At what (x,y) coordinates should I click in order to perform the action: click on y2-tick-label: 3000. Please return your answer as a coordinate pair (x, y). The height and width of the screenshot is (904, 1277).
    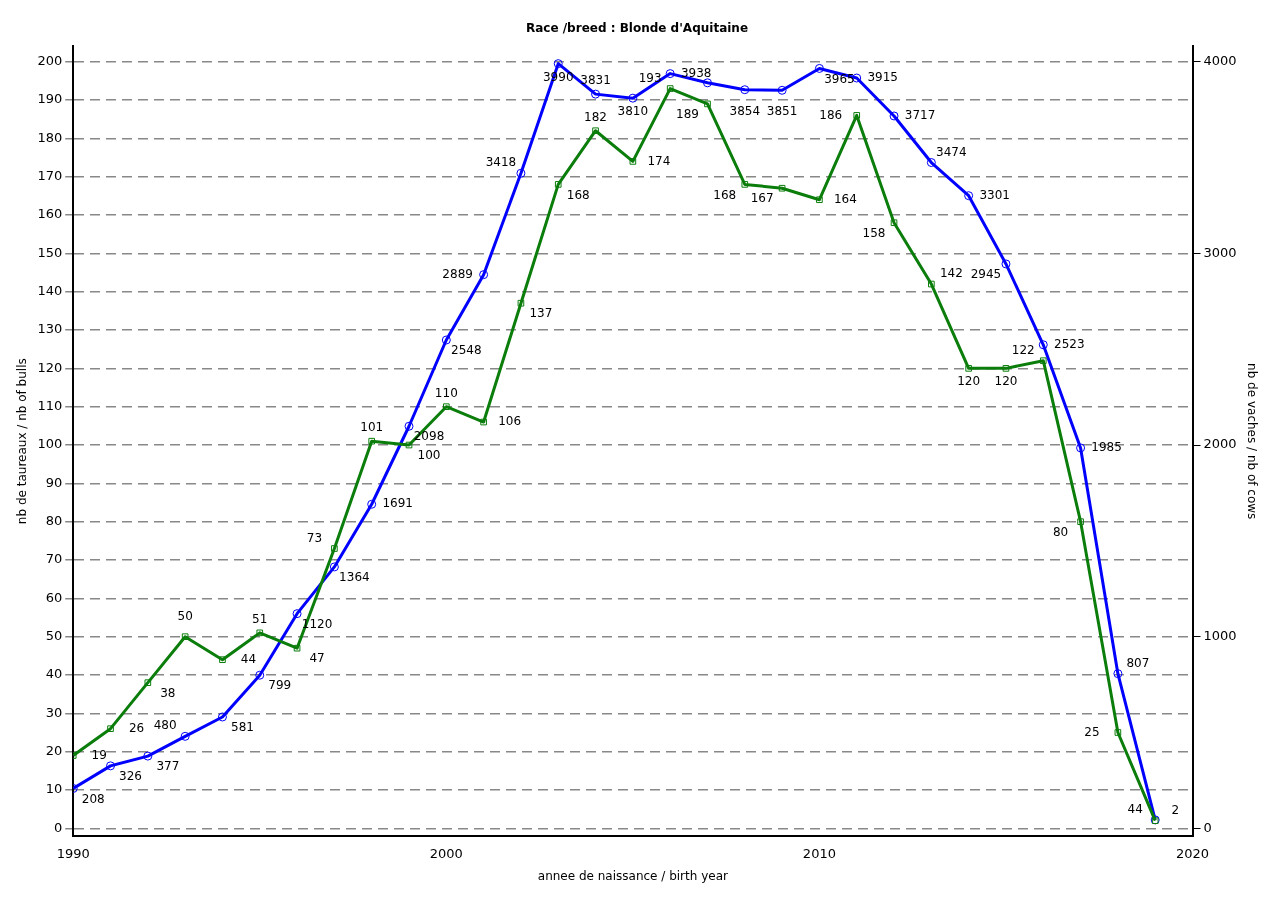
    Looking at the image, I should click on (1220, 252).